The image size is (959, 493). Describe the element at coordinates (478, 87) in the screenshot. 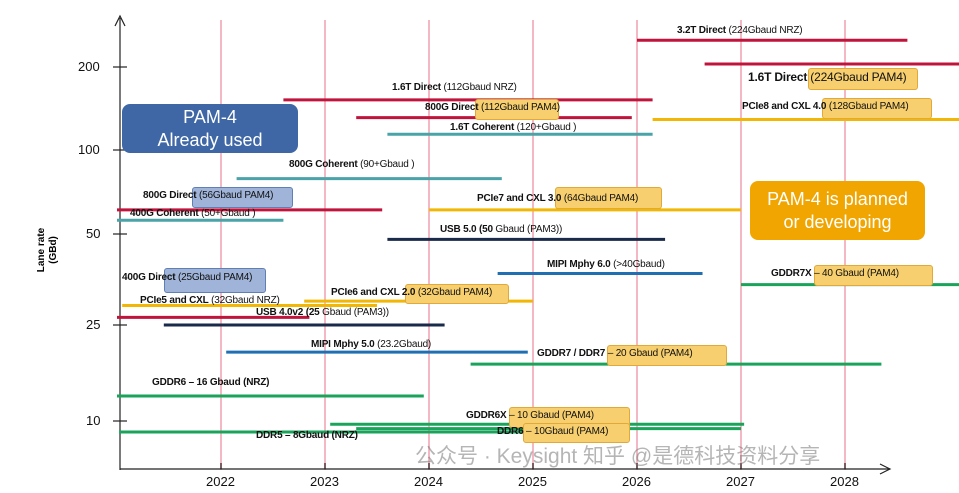

I see `series-label-detail: (112Gbaud NRZ)` at that location.